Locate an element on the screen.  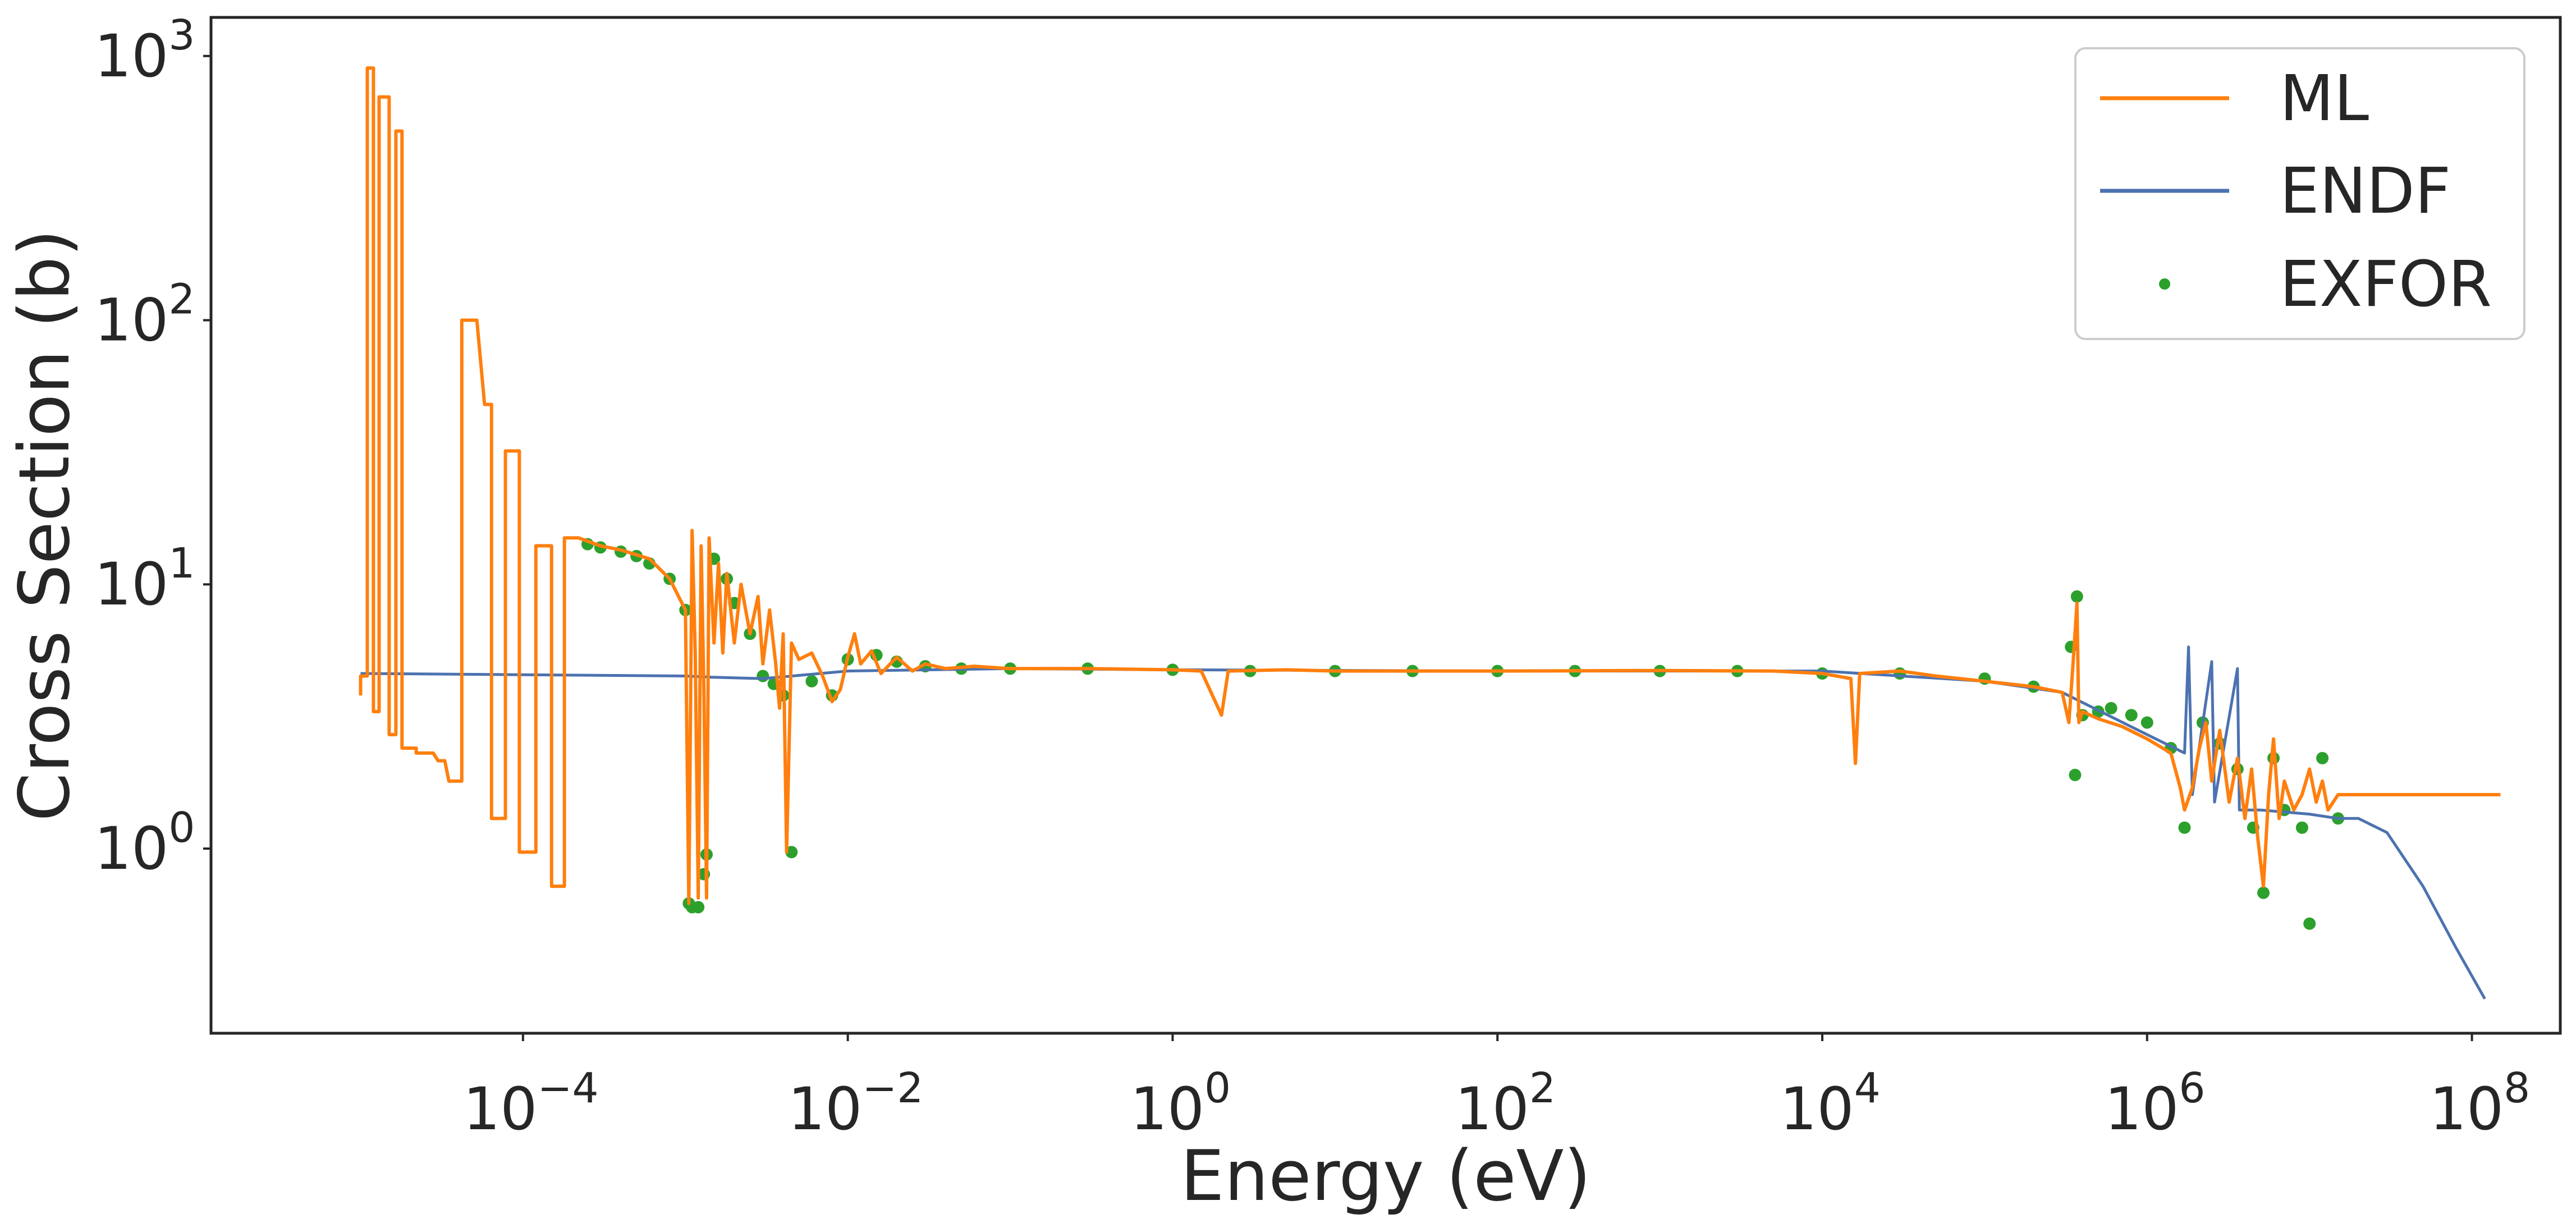
legend-exfor-swatch is located at coordinates (2164, 284).